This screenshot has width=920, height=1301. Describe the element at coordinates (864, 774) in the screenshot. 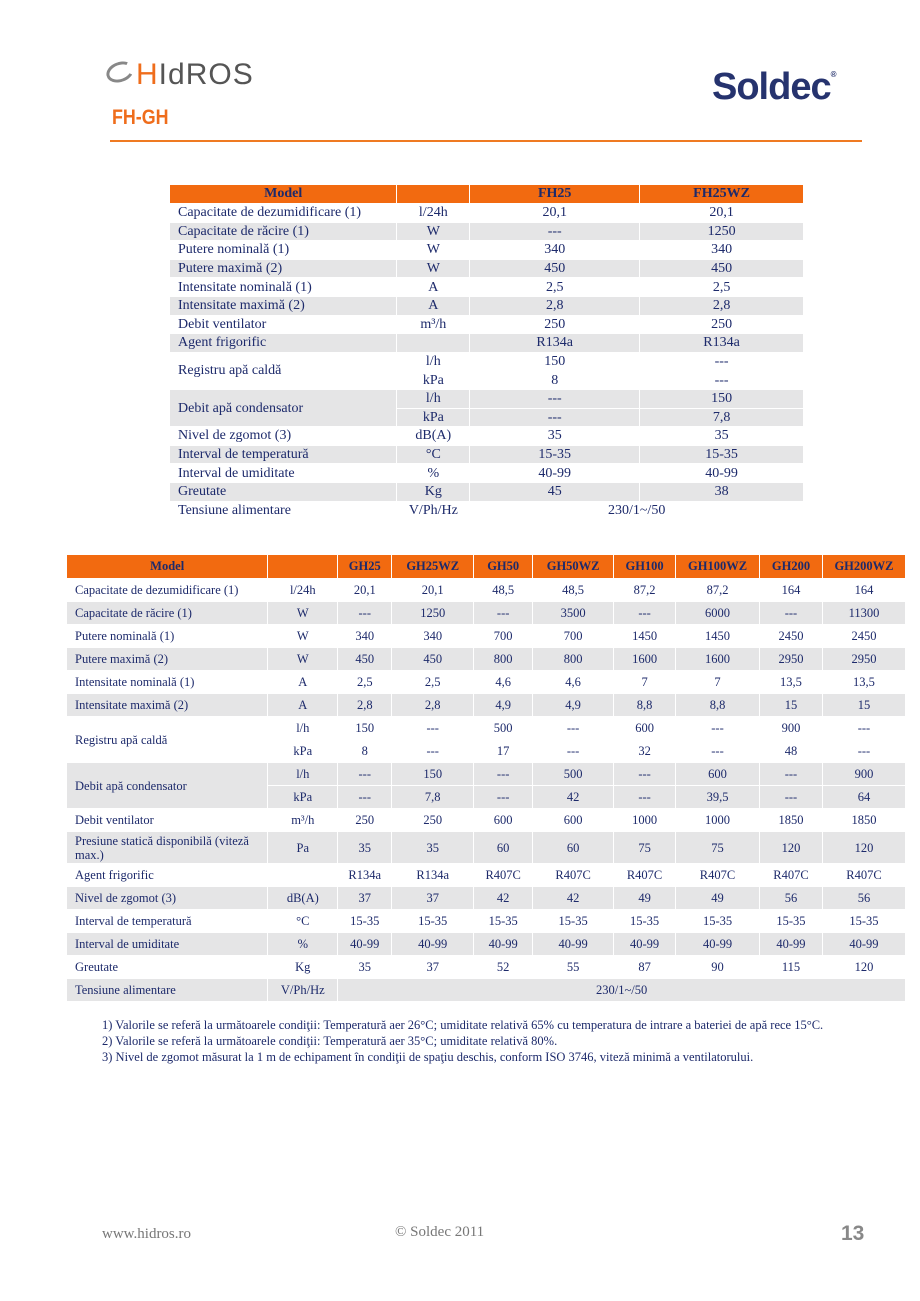

I see `value-cell: 900` at that location.